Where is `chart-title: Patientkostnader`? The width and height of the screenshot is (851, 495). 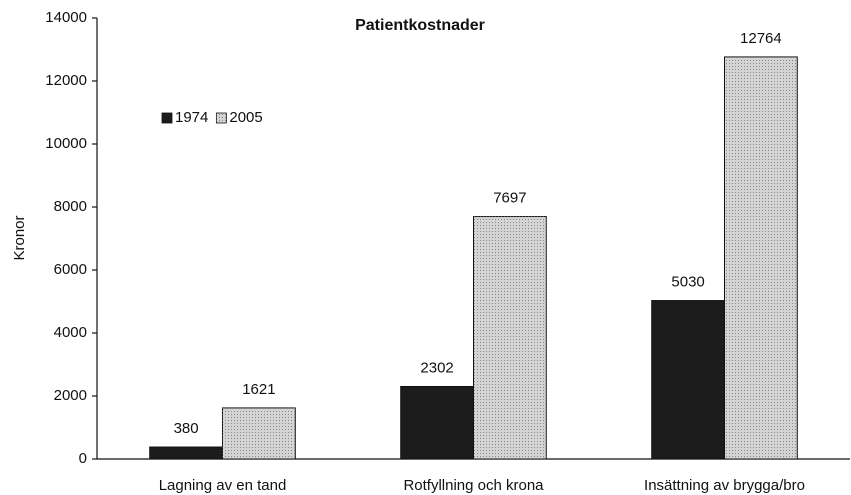
chart-title: Patientkostnader is located at coordinates (420, 25).